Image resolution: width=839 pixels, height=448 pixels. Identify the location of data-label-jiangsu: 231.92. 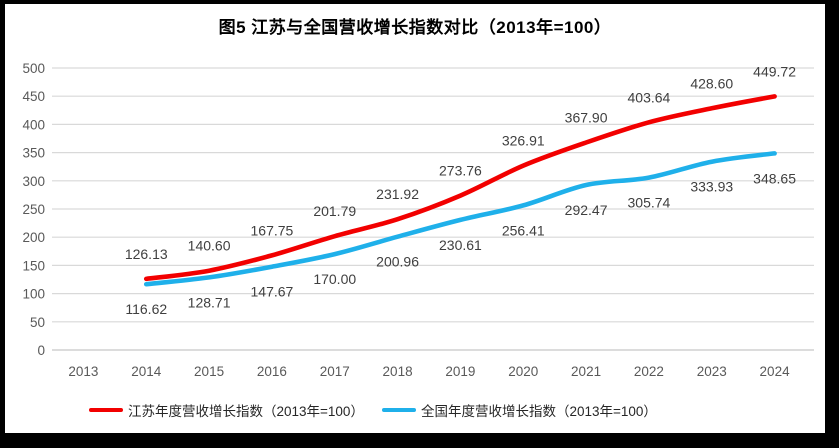
(397, 194).